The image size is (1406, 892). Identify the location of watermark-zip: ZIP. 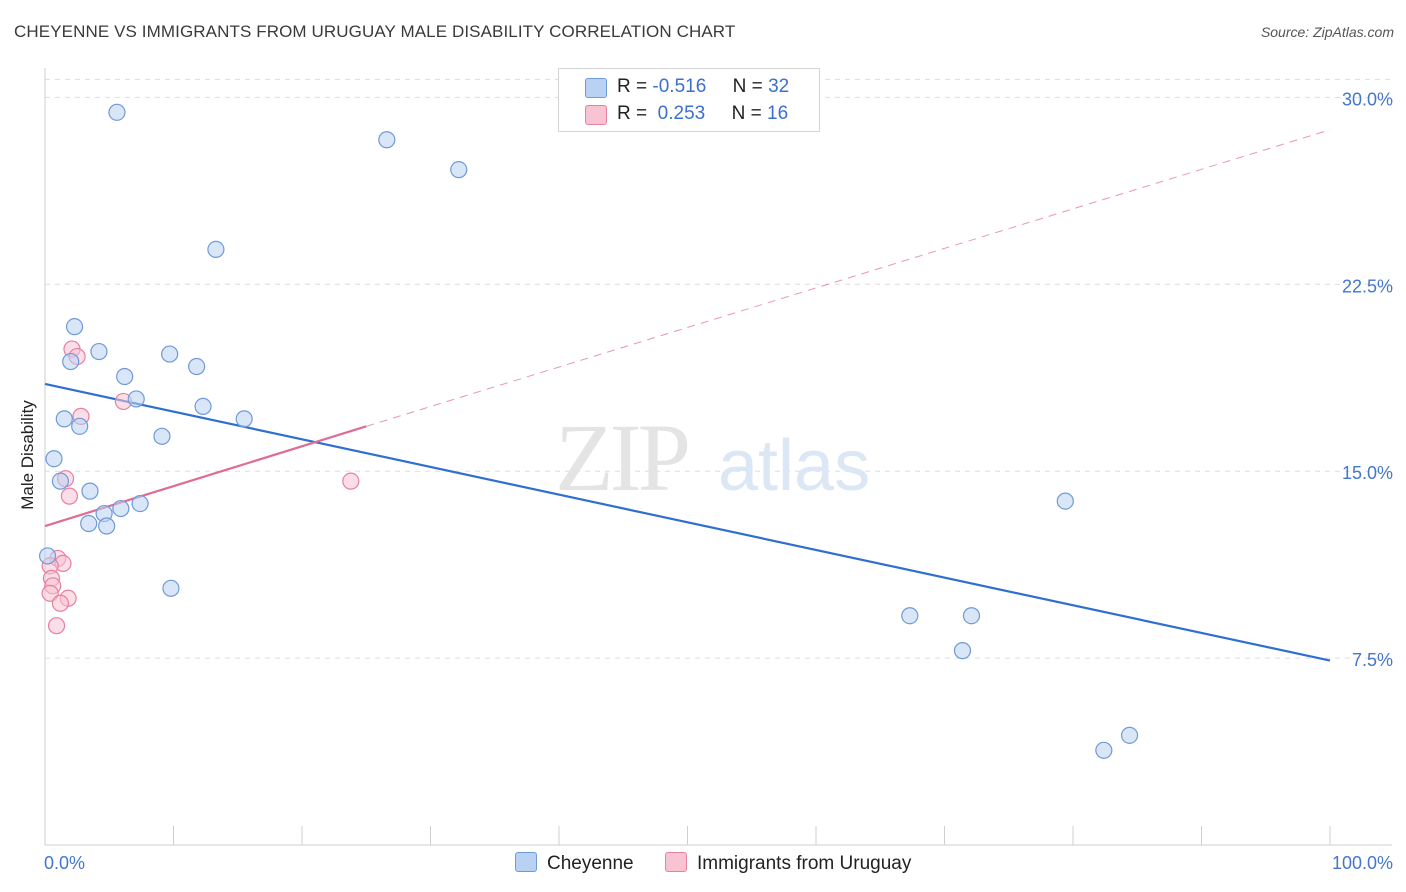
(621, 457).